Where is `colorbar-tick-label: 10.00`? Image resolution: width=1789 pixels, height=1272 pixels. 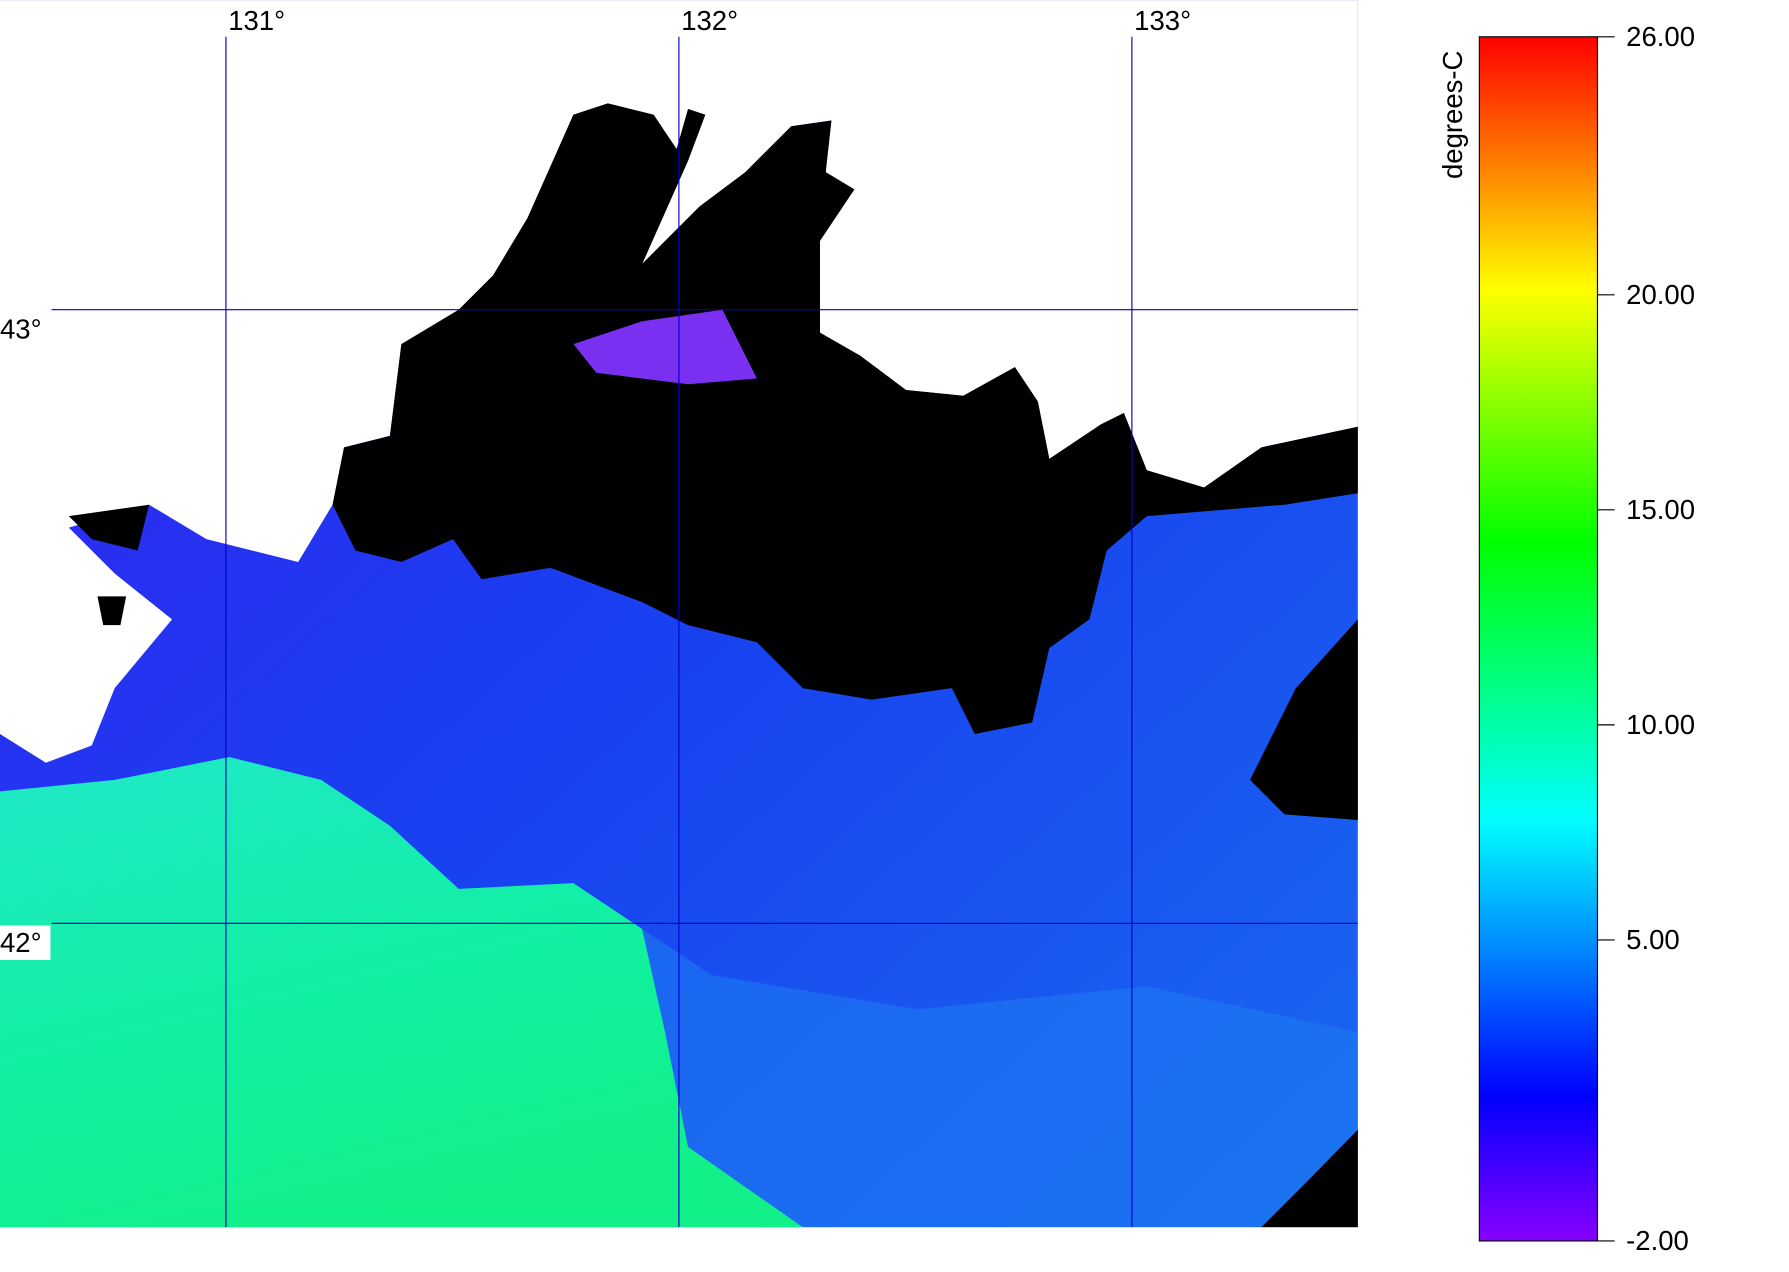 colorbar-tick-label: 10.00 is located at coordinates (1660, 724).